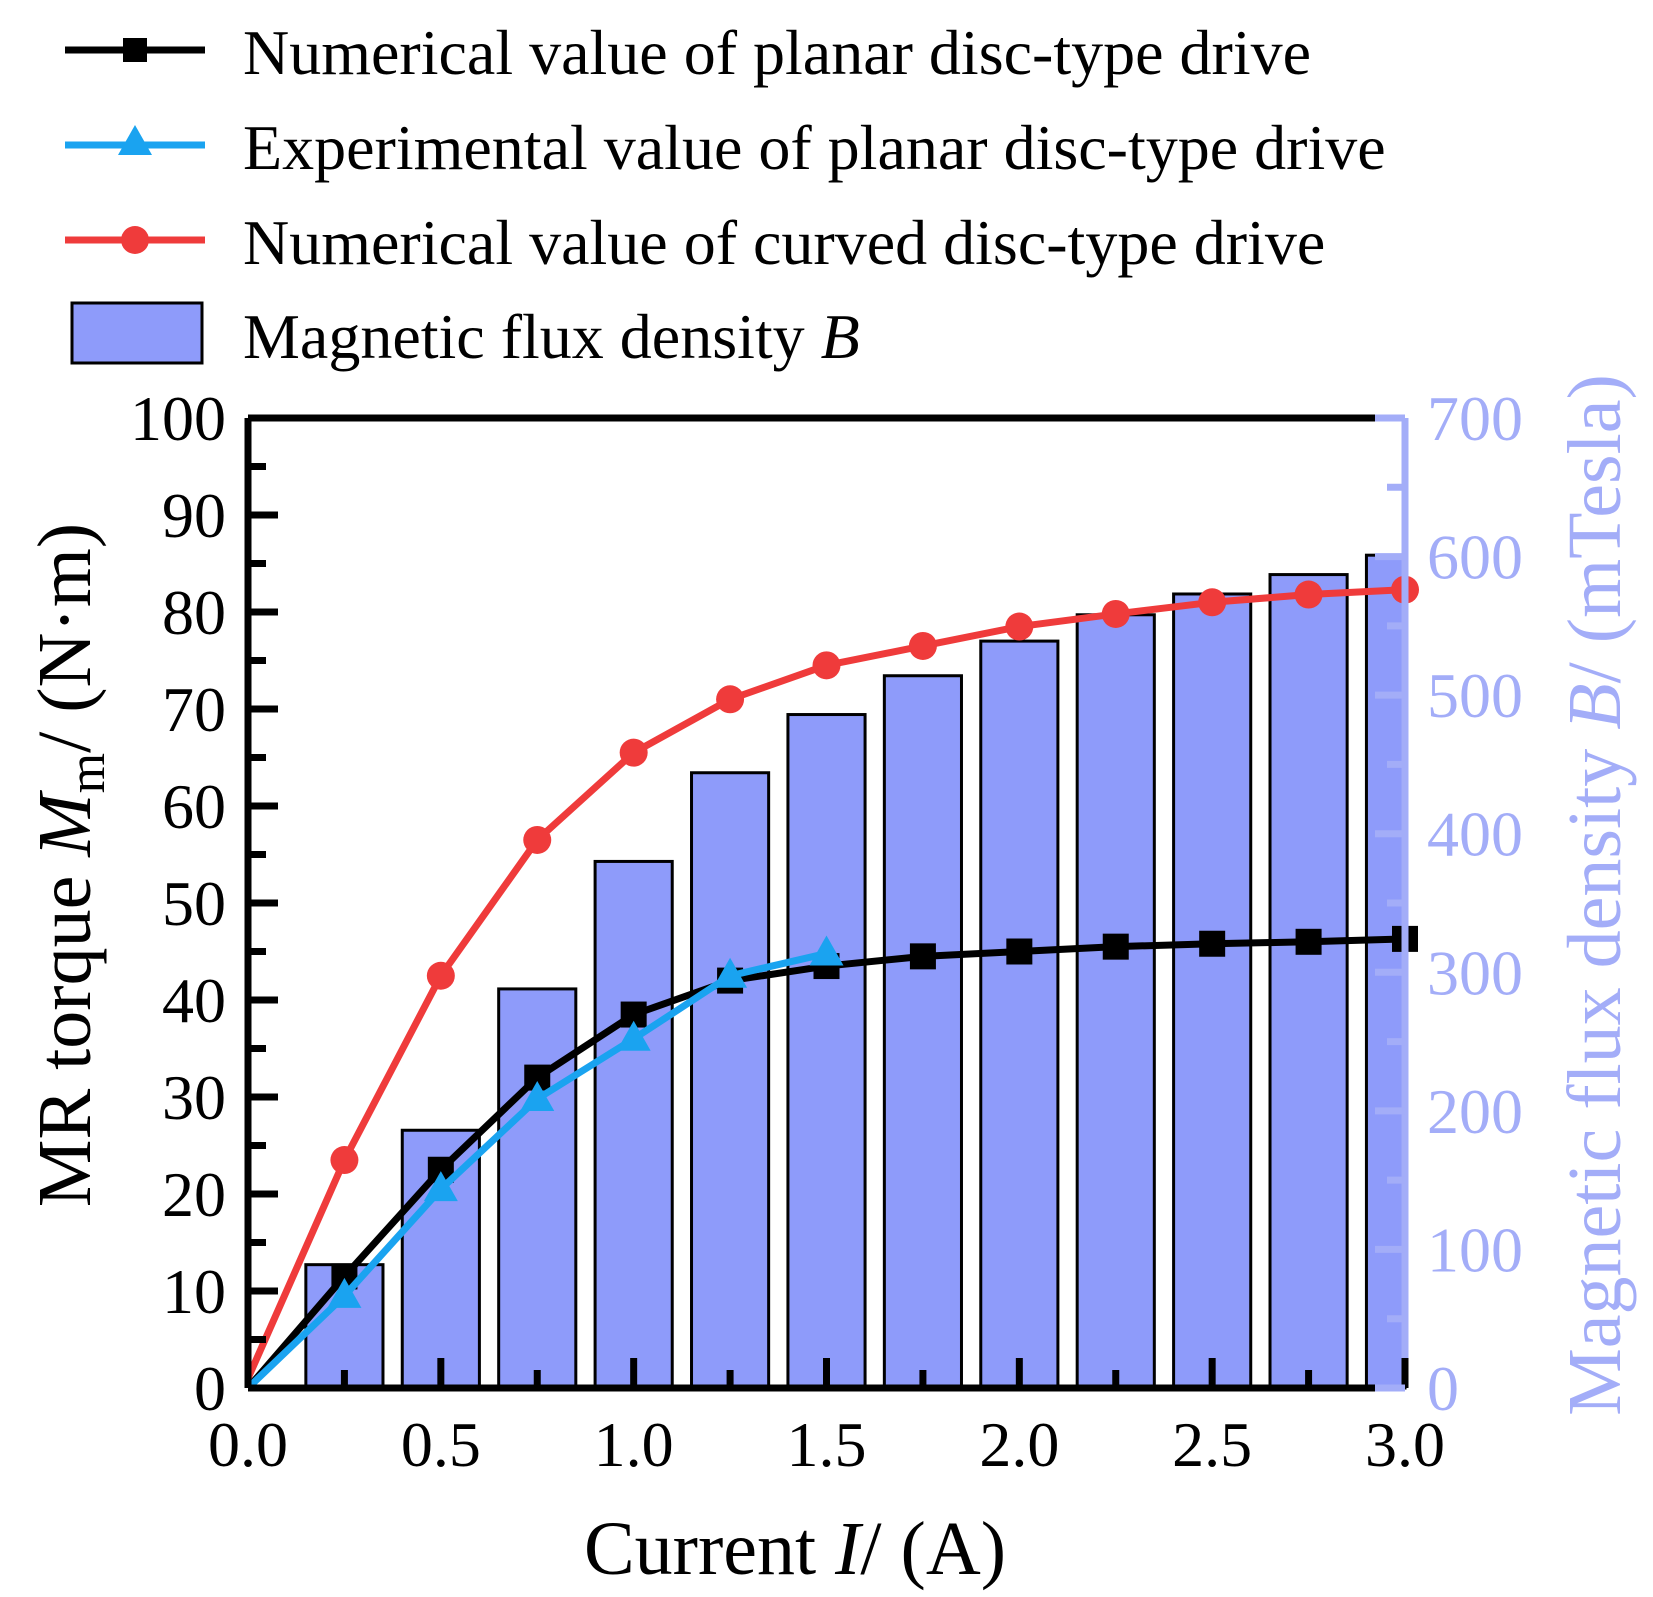 This screenshot has height=1597, width=1653. Describe the element at coordinates (194, 903) in the screenshot. I see `y-tick-label-5: 50` at that location.